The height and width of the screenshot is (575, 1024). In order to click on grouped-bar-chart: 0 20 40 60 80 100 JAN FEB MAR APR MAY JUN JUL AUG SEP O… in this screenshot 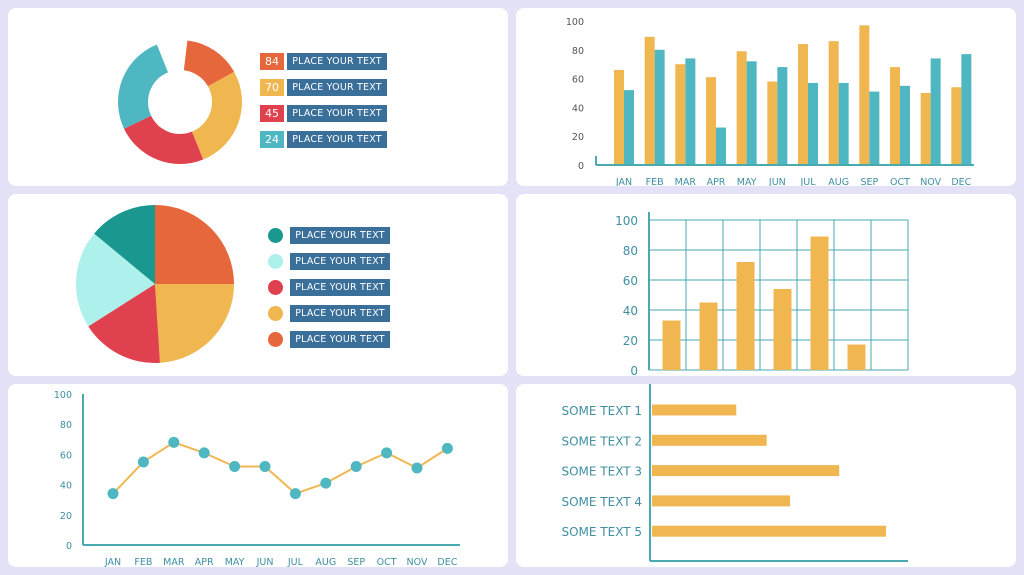, I will do `click(770, 101)`.